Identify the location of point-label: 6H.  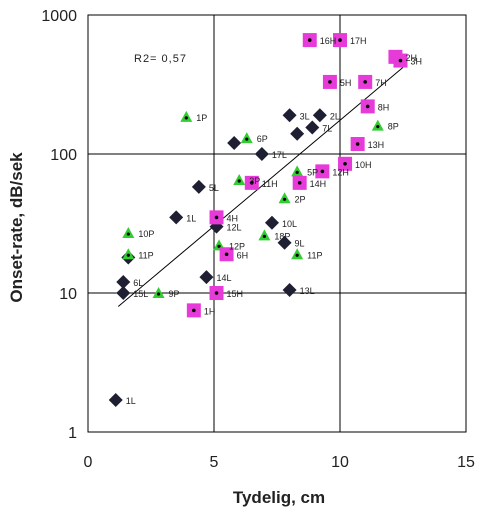
(243, 255).